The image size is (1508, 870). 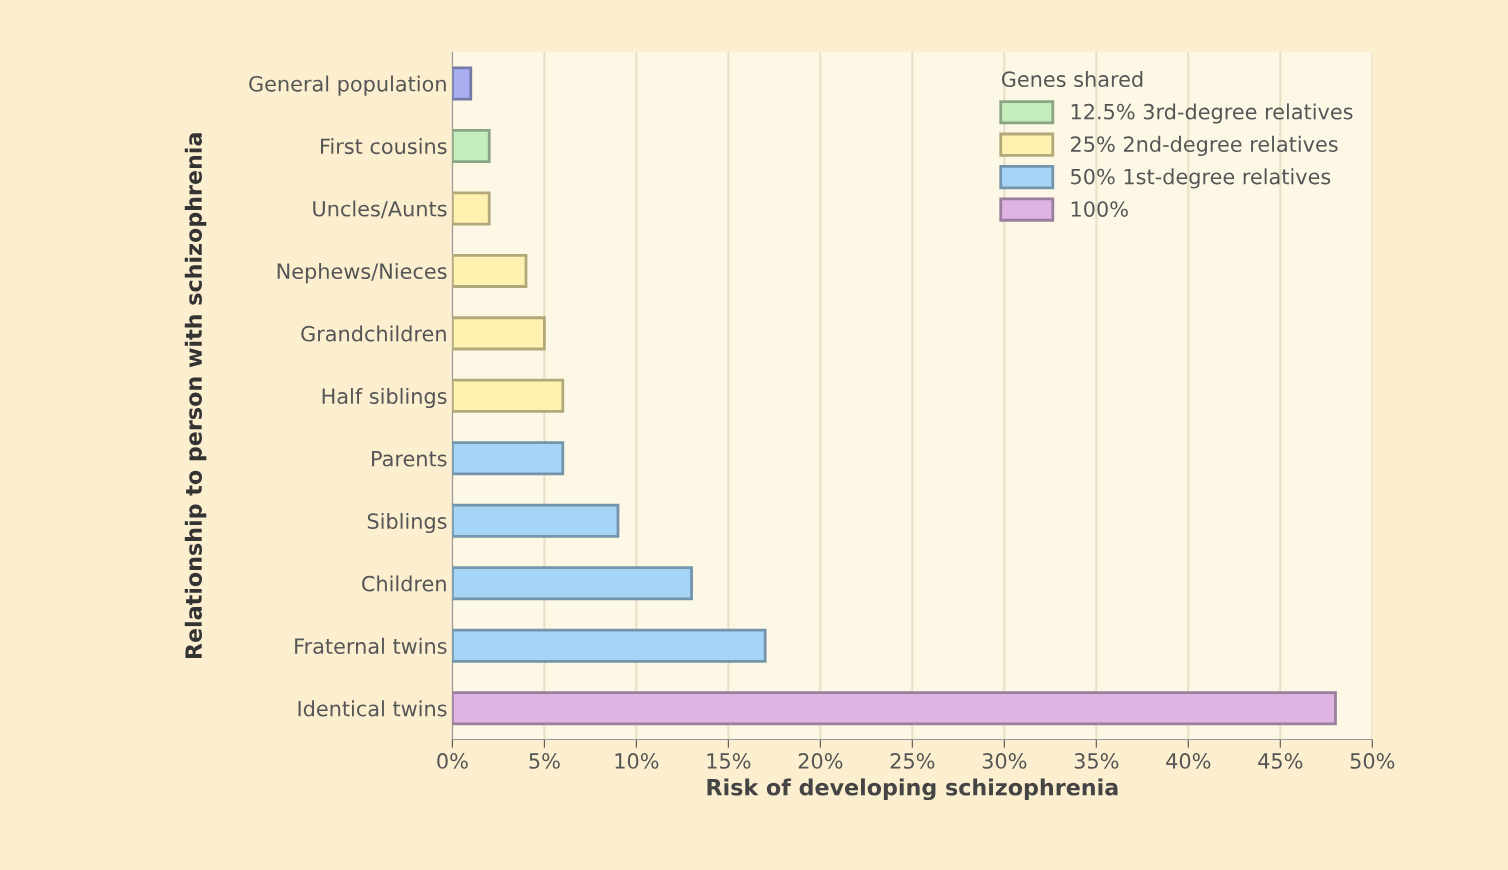 What do you see at coordinates (1204, 146) in the screenshot?
I see `legend-label: 25% 2nd-degree relatives` at bounding box center [1204, 146].